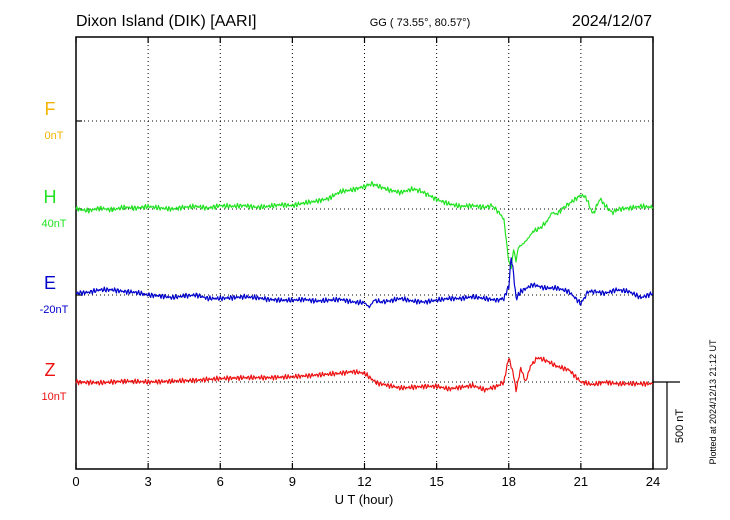 The height and width of the screenshot is (520, 730). Describe the element at coordinates (166, 21) in the screenshot. I see `station-title: Dixon Island (DIK) [AARI]` at that location.